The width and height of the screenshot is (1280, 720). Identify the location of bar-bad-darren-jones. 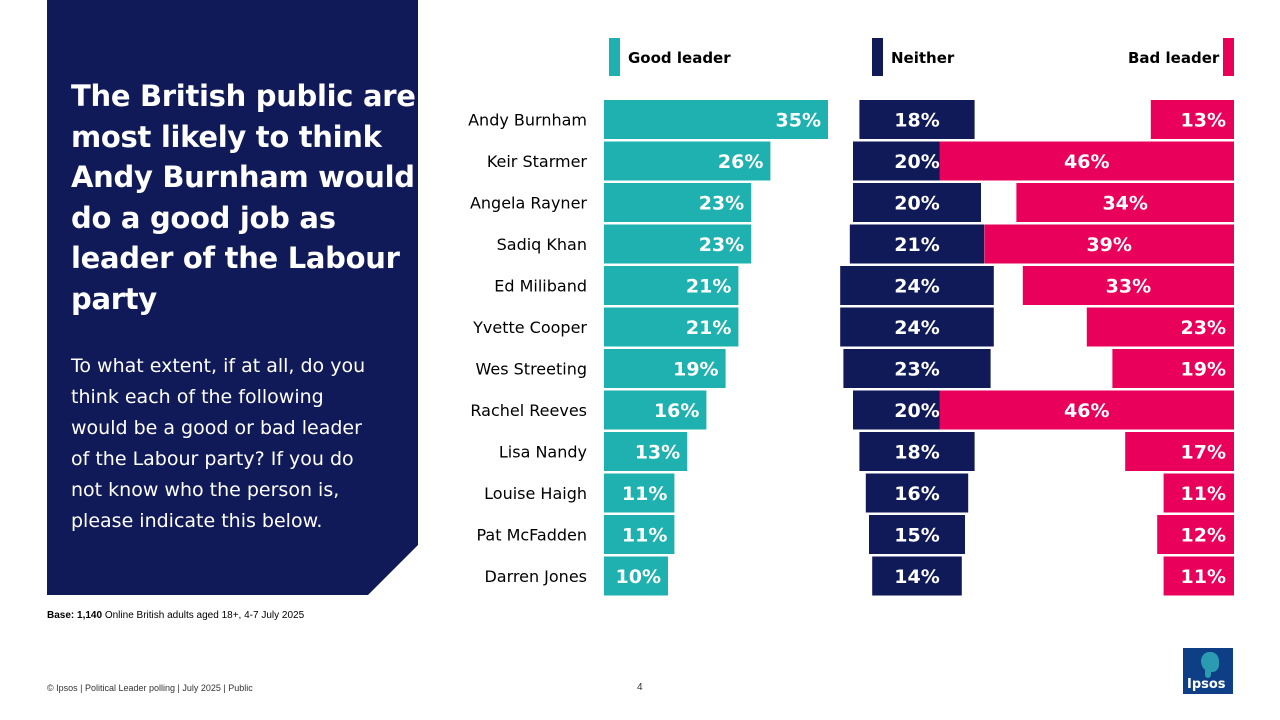
(1198, 576).